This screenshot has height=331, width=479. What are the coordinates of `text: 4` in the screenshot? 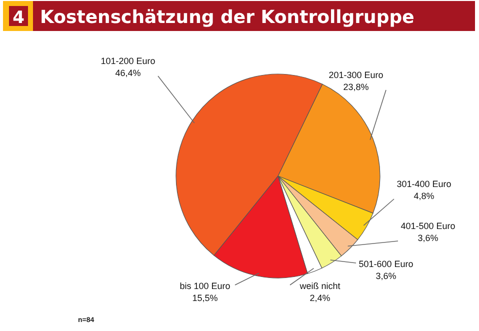 It's located at (18, 18).